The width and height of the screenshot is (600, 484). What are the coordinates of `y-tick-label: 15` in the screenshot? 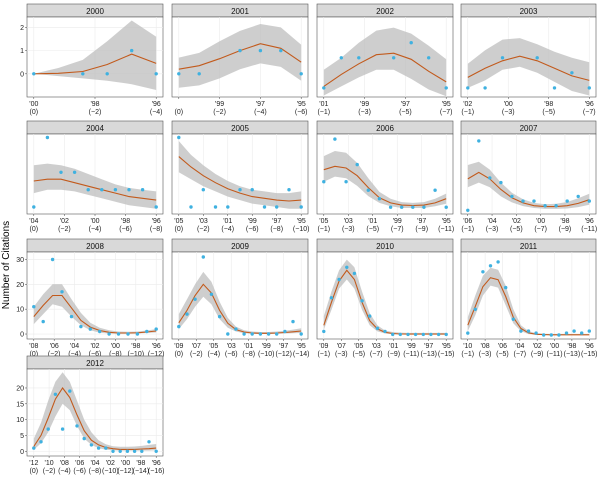 It's located at (20, 404).